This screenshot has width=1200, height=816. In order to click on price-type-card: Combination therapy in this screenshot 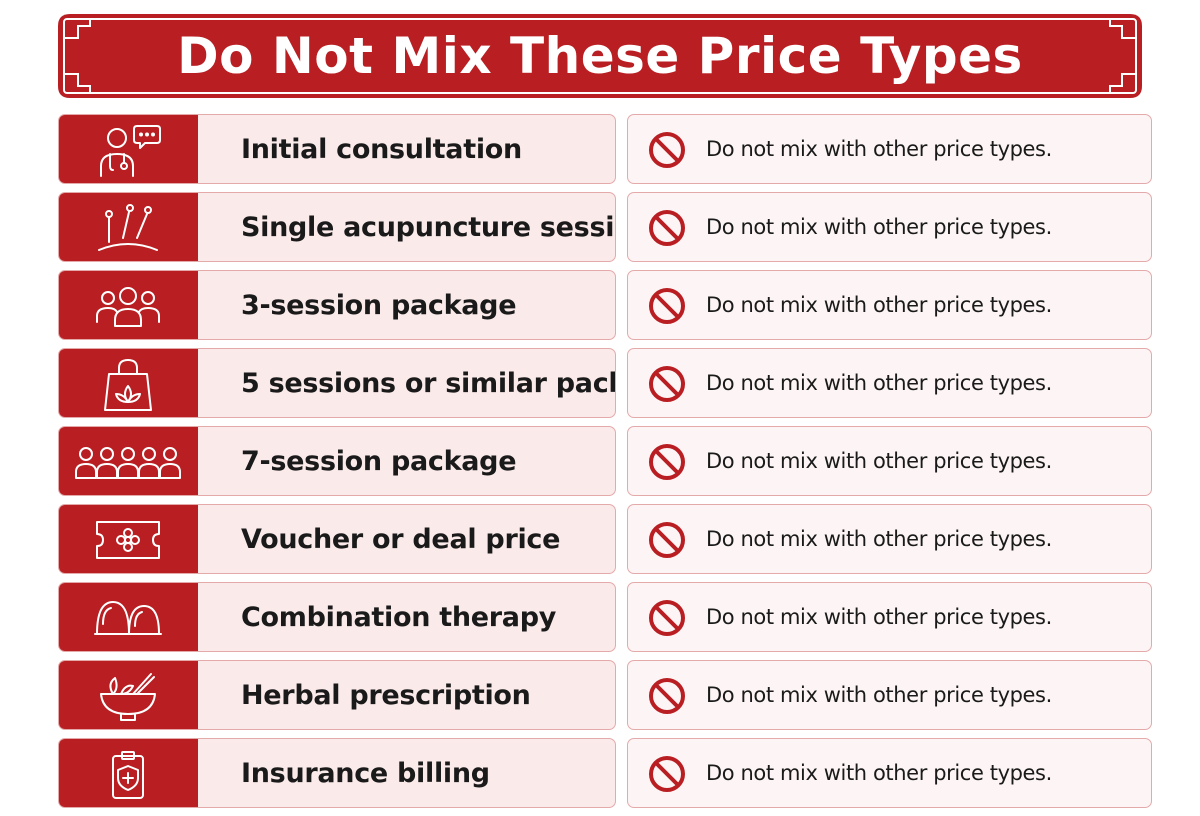, I will do `click(337, 617)`.